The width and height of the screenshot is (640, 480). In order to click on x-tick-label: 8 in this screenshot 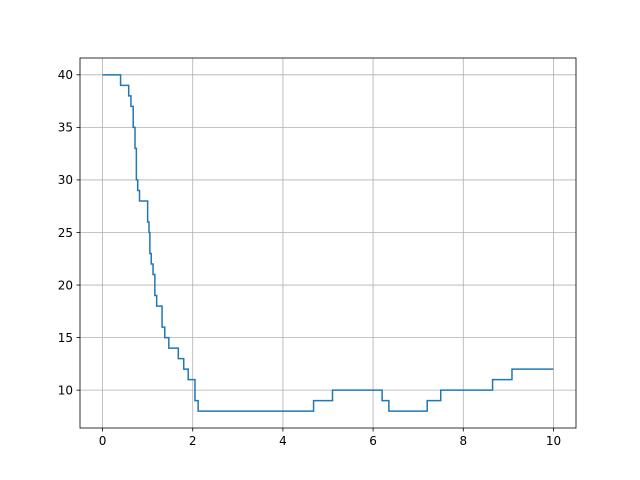, I will do `click(463, 441)`.